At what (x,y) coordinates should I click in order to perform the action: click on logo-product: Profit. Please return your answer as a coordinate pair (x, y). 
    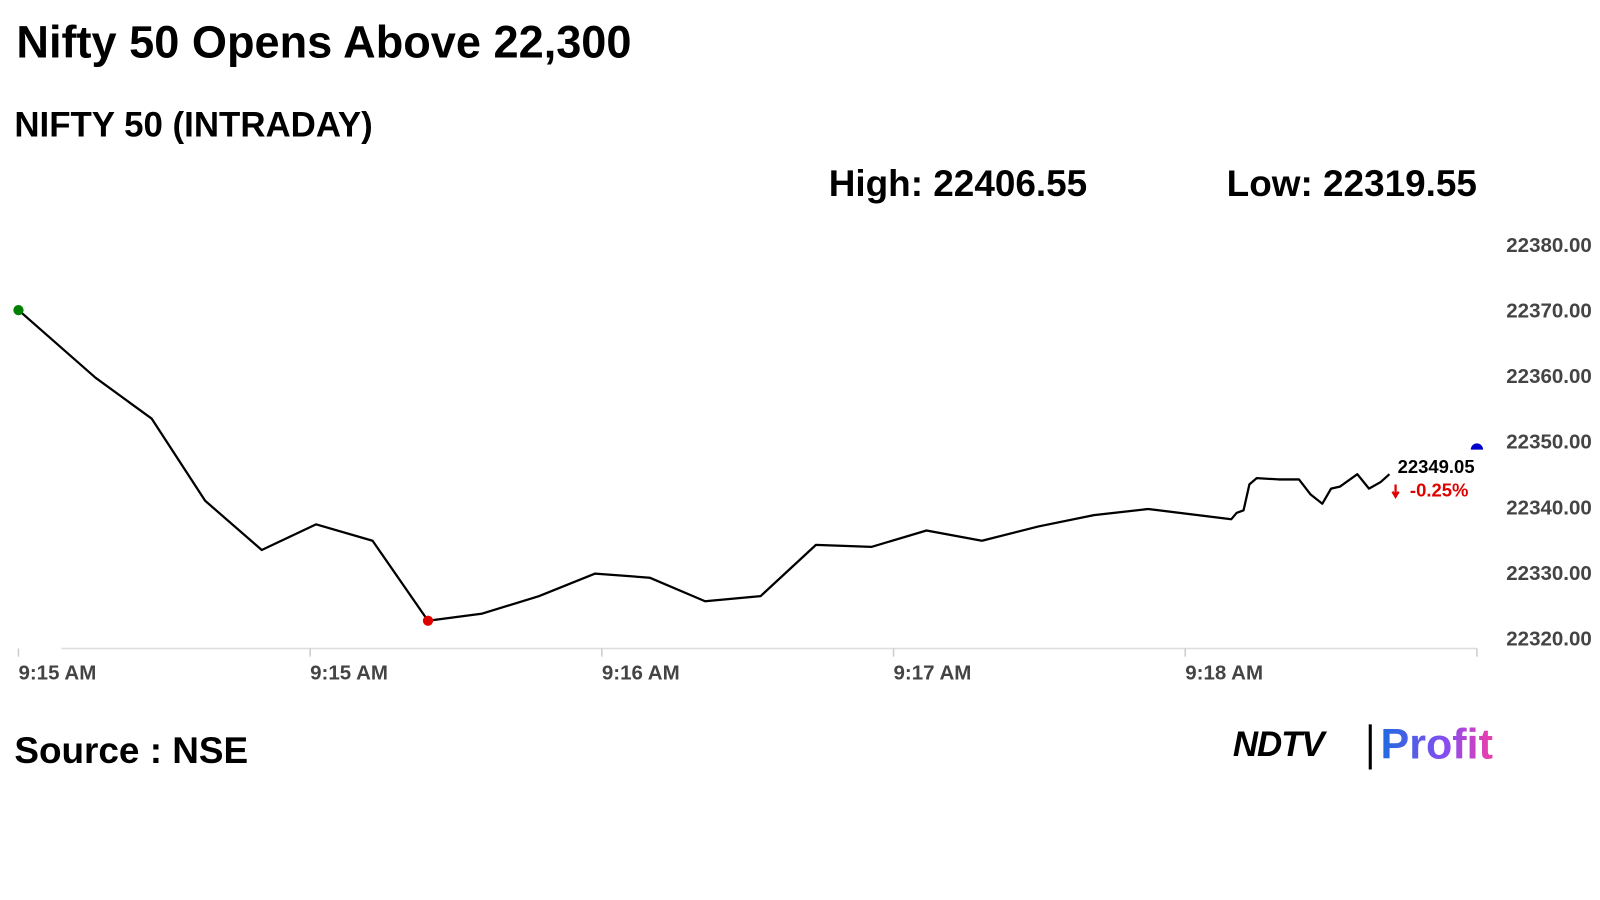
    Looking at the image, I should click on (1437, 744).